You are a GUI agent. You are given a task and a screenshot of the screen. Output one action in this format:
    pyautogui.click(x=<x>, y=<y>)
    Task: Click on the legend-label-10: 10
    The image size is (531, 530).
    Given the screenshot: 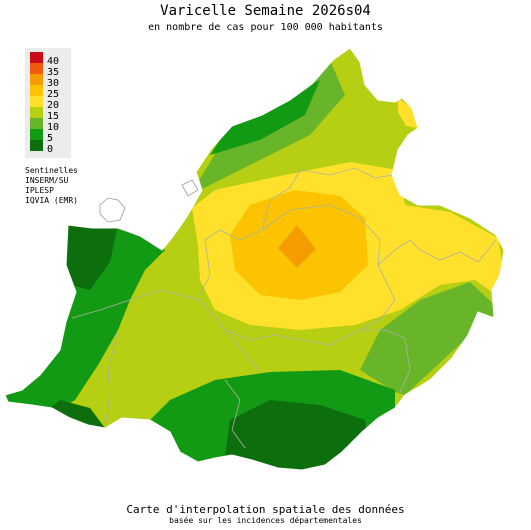 What is the action you would take?
    pyautogui.click(x=53, y=127)
    